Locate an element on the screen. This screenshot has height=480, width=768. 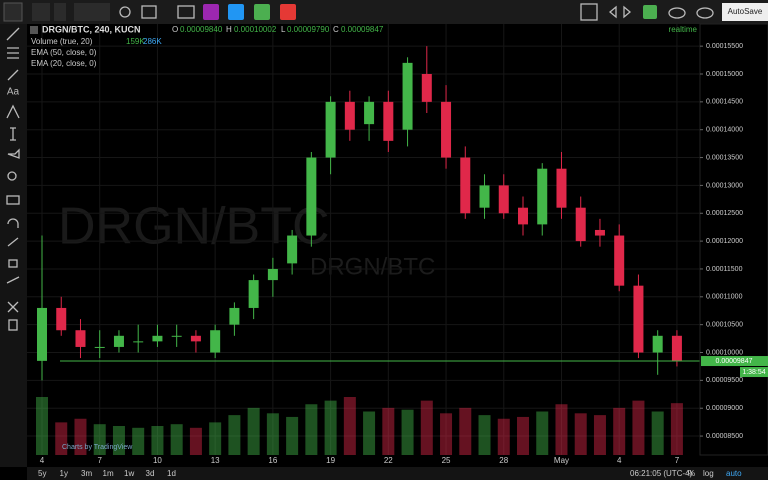
log-toggle: log is located at coordinates (708, 473).